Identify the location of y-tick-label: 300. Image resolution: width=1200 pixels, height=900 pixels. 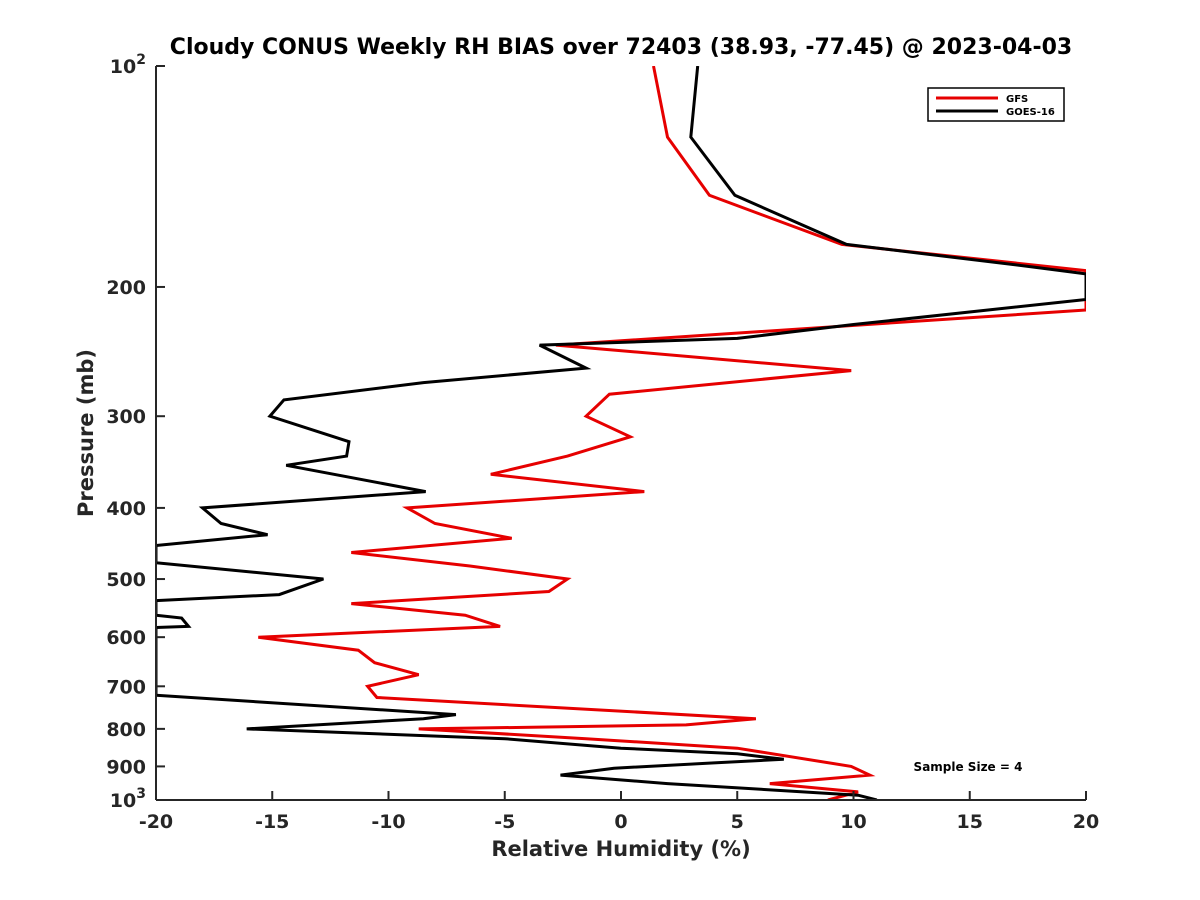
(126, 417).